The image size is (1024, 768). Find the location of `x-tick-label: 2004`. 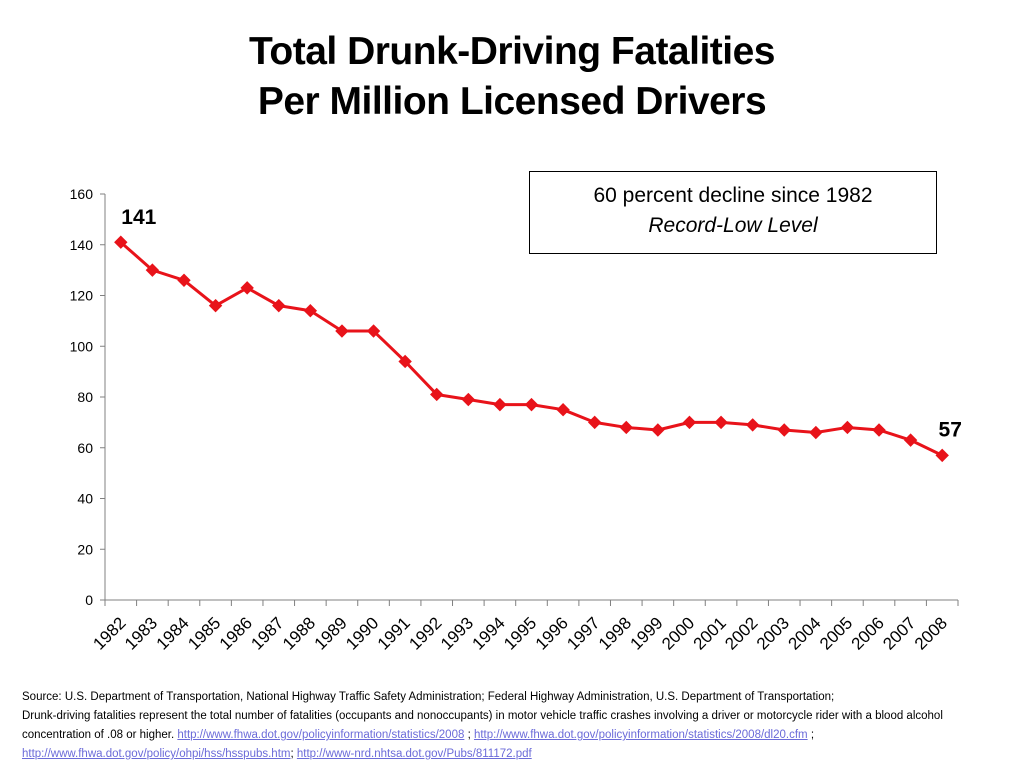

x-tick-label: 2004 is located at coordinates (804, 633).